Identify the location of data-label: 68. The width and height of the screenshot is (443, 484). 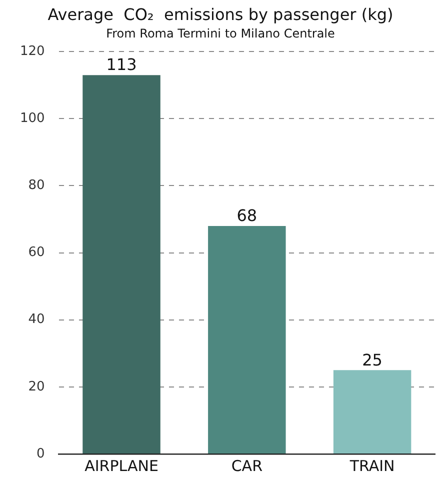
(247, 216).